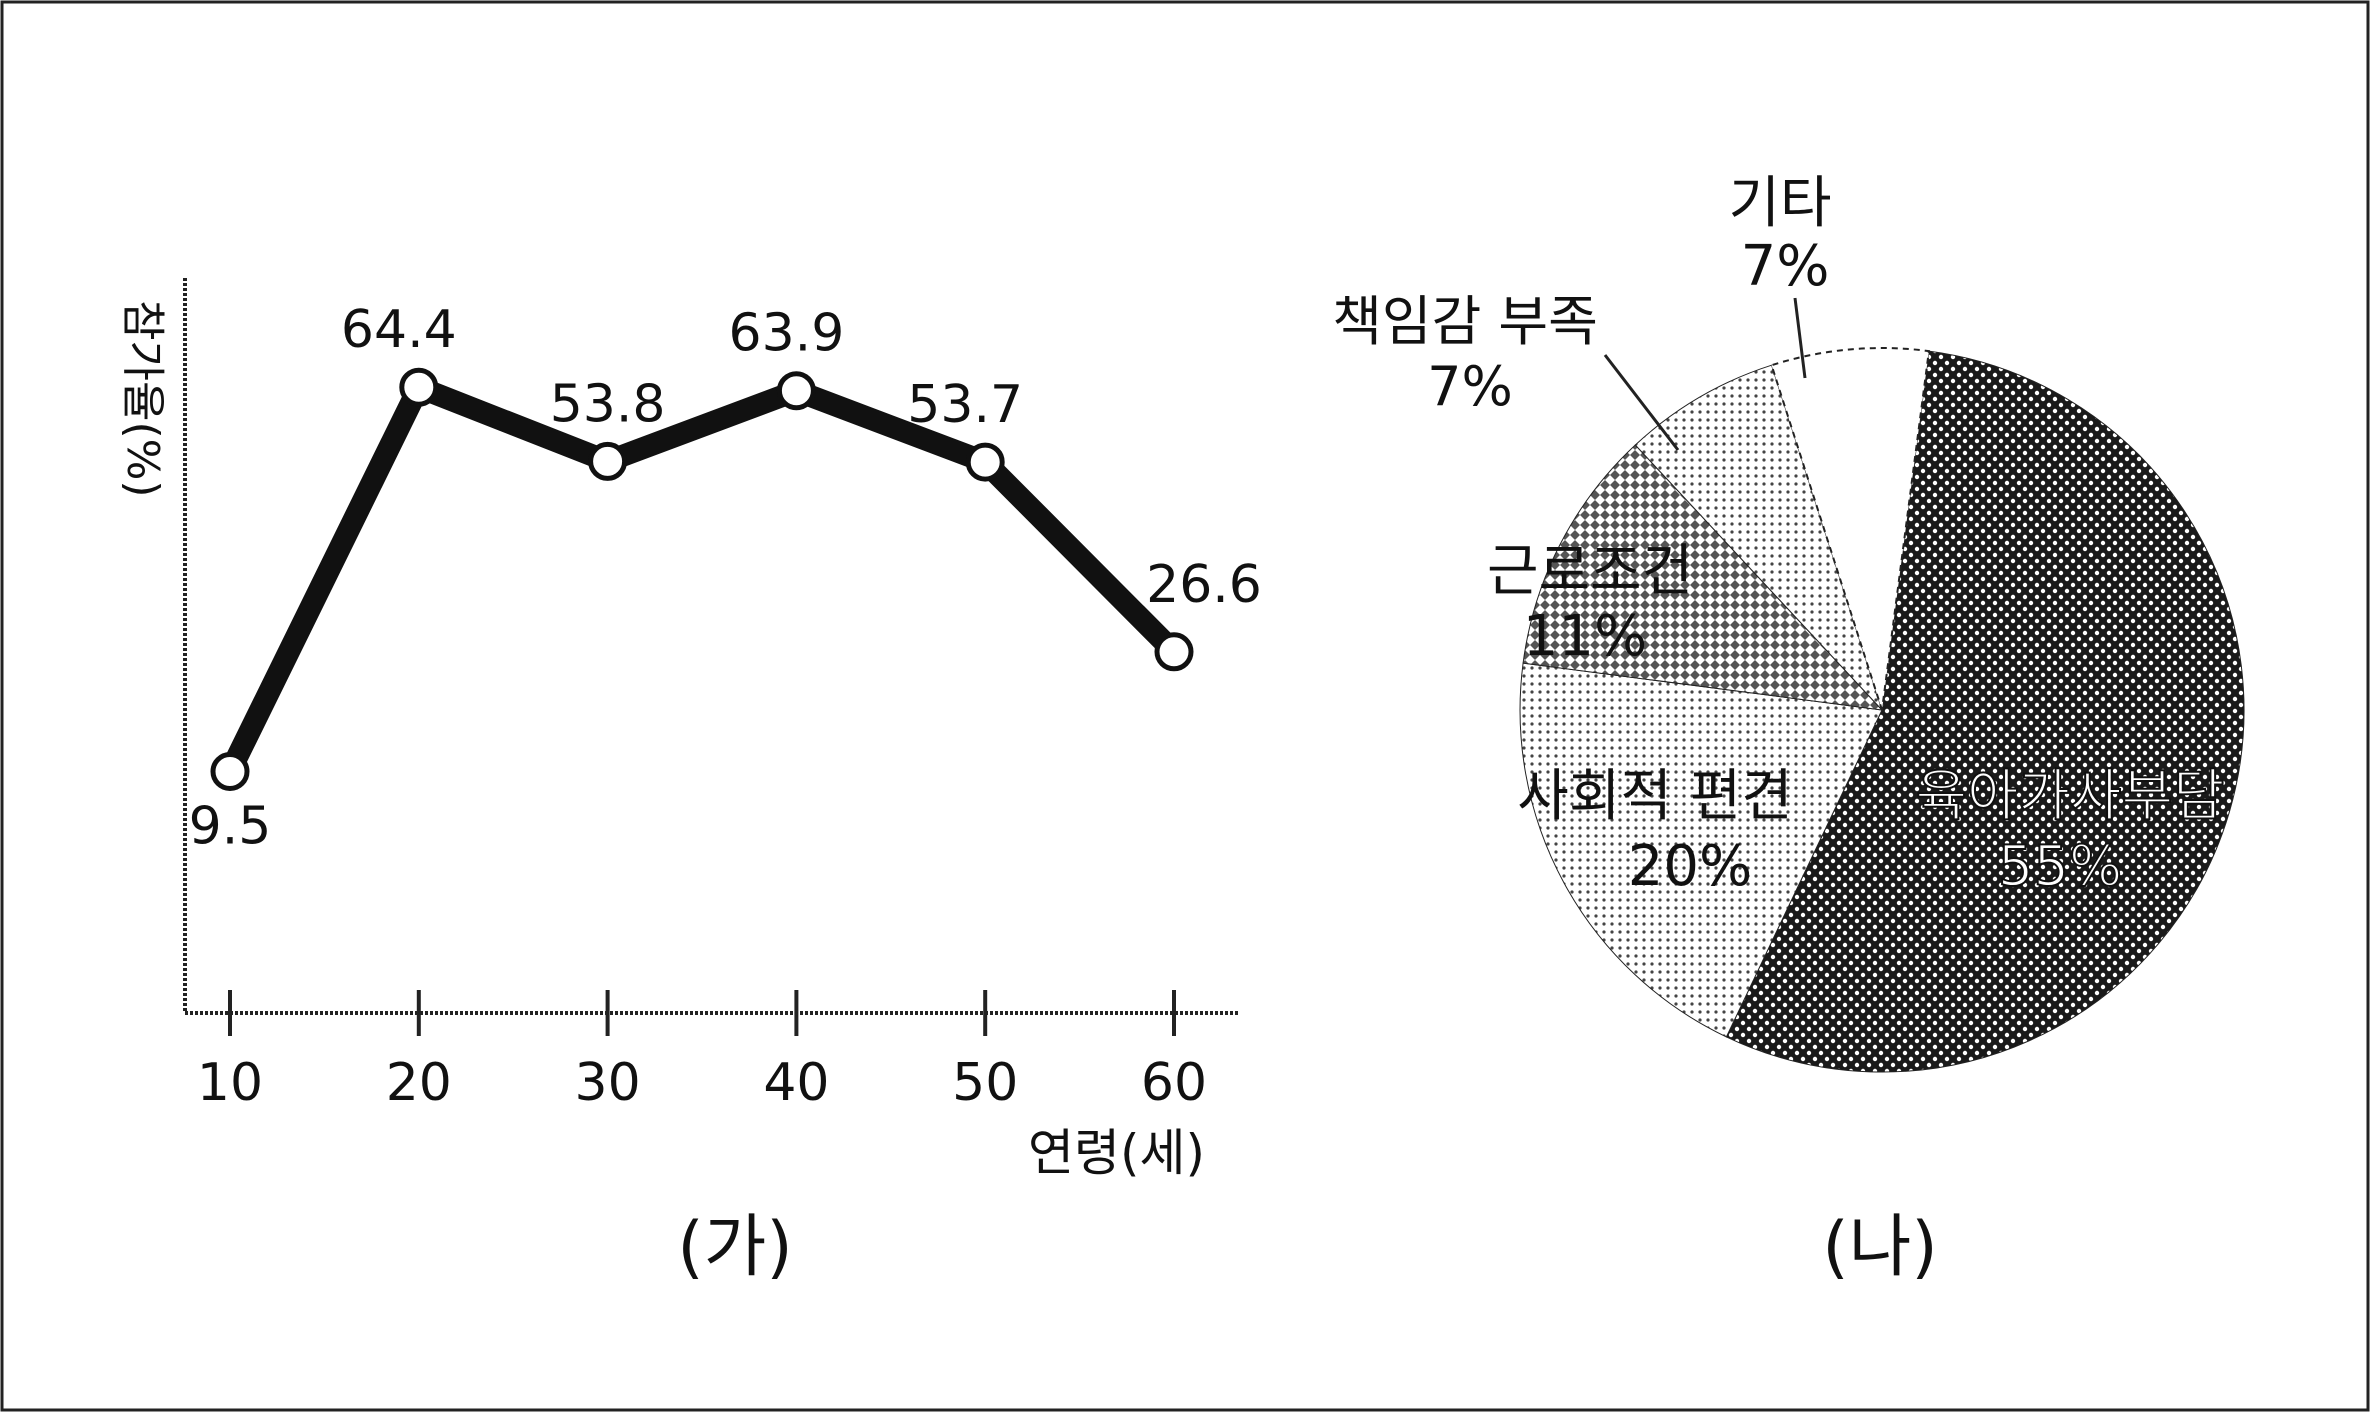 This screenshot has width=2371, height=1413. I want to click on slice-value-other: 7%, so click(1785, 266).